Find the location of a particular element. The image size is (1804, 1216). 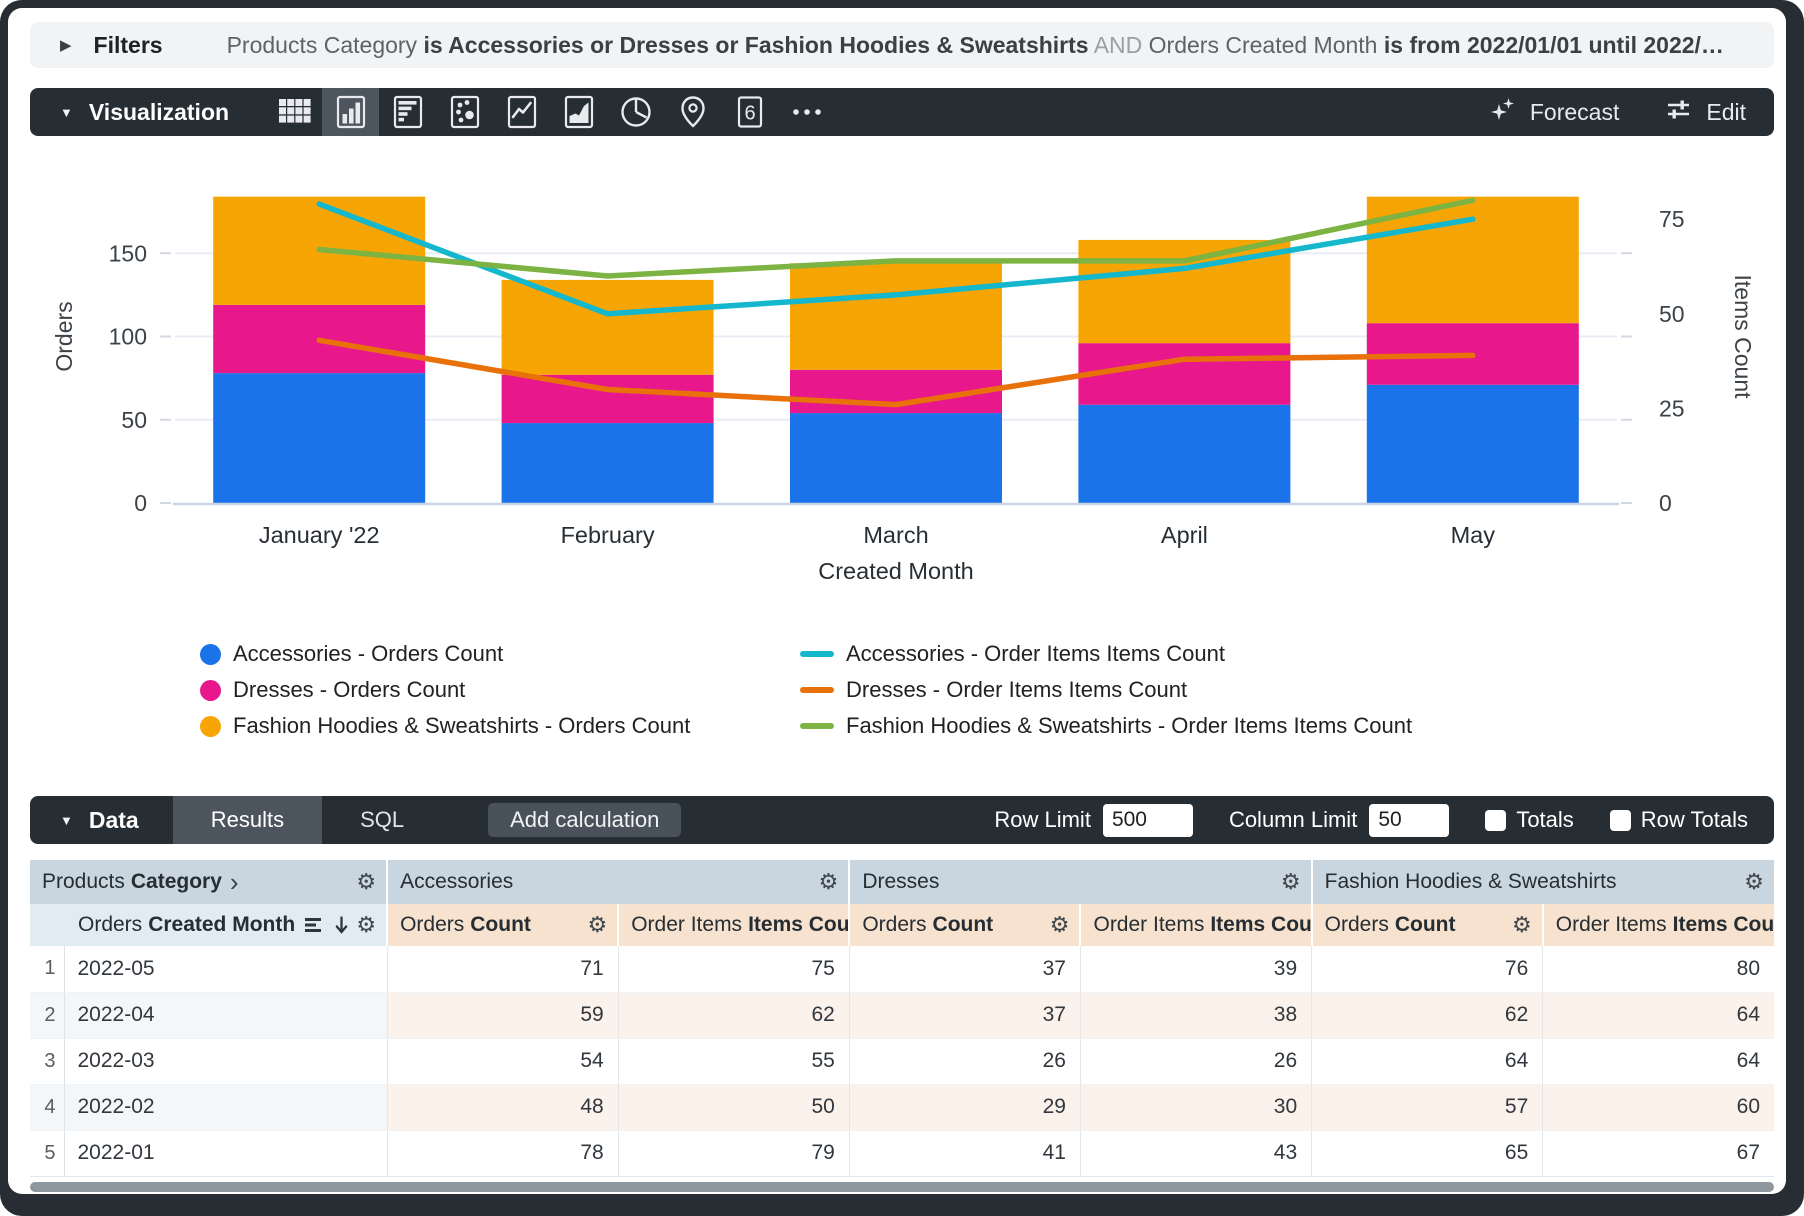

viz-type-map-icon is located at coordinates (692, 112).